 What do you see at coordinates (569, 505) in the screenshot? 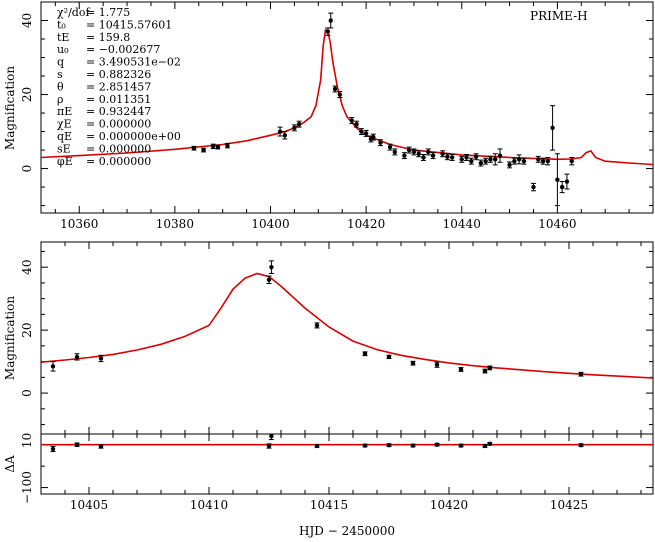
I see `residual-x-tick-label: 10425` at bounding box center [569, 505].